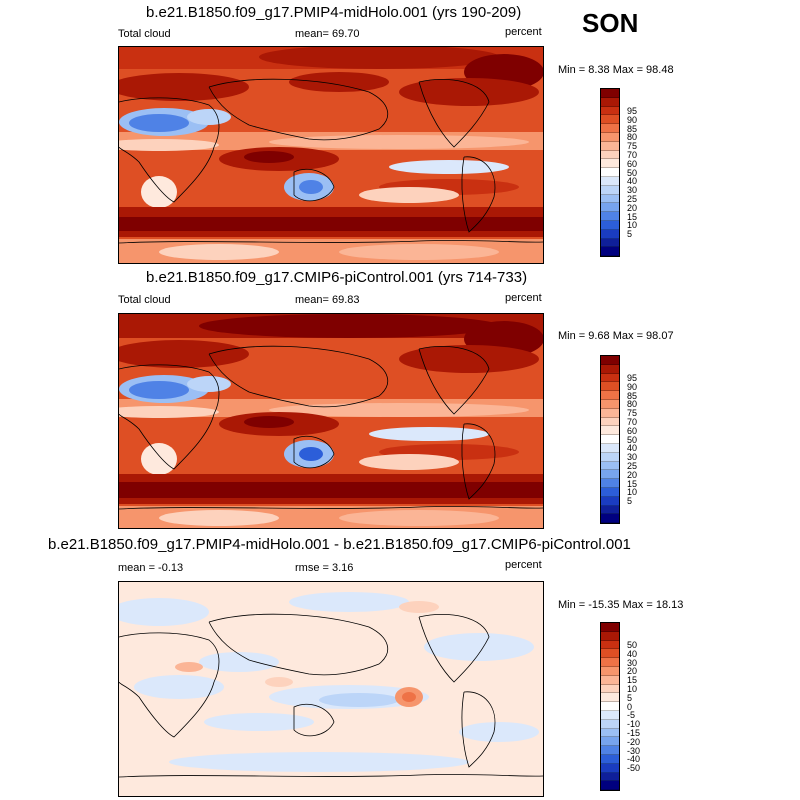 The image size is (800, 800). I want to click on panel-3-map-svg, so click(331, 689).